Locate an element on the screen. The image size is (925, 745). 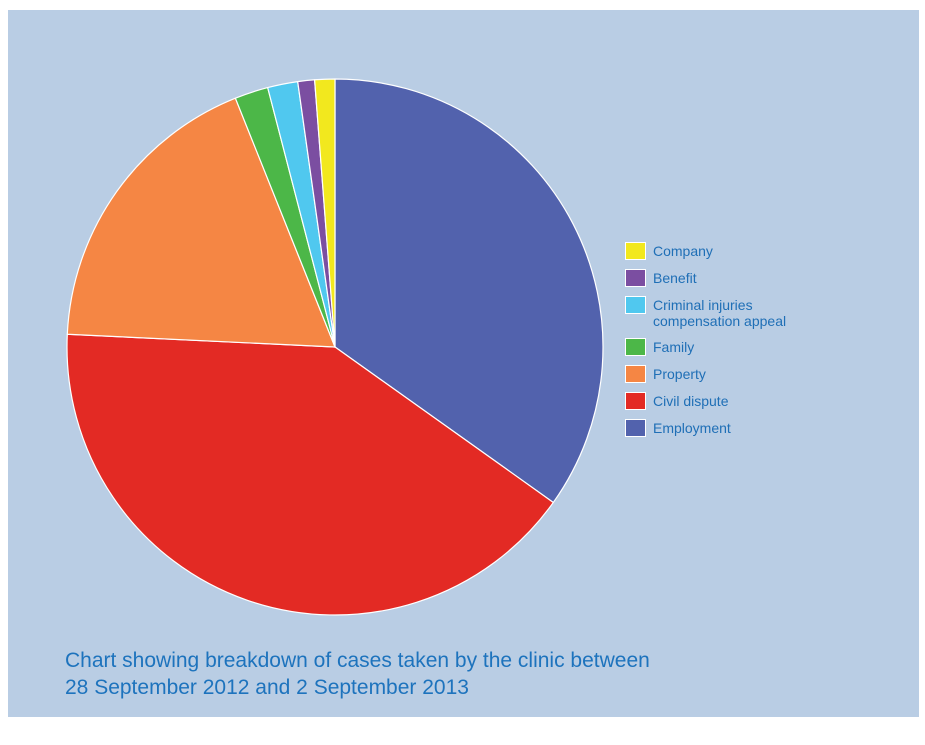
legend-label: Criminal injuries is located at coordinates (703, 305).